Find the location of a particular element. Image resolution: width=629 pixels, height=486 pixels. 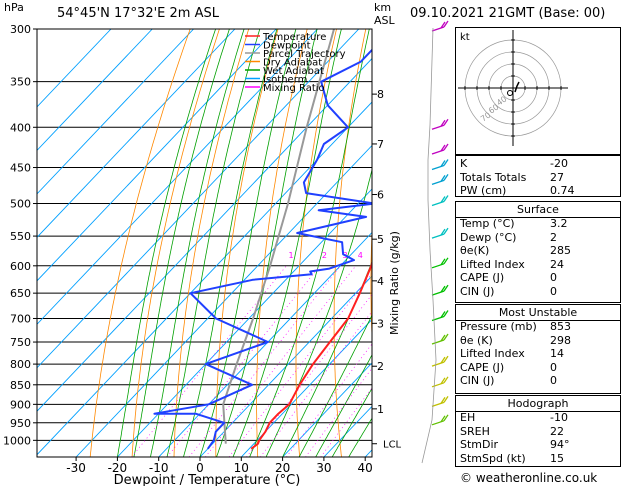

km-tick-label: 4 is located at coordinates (380, 281).